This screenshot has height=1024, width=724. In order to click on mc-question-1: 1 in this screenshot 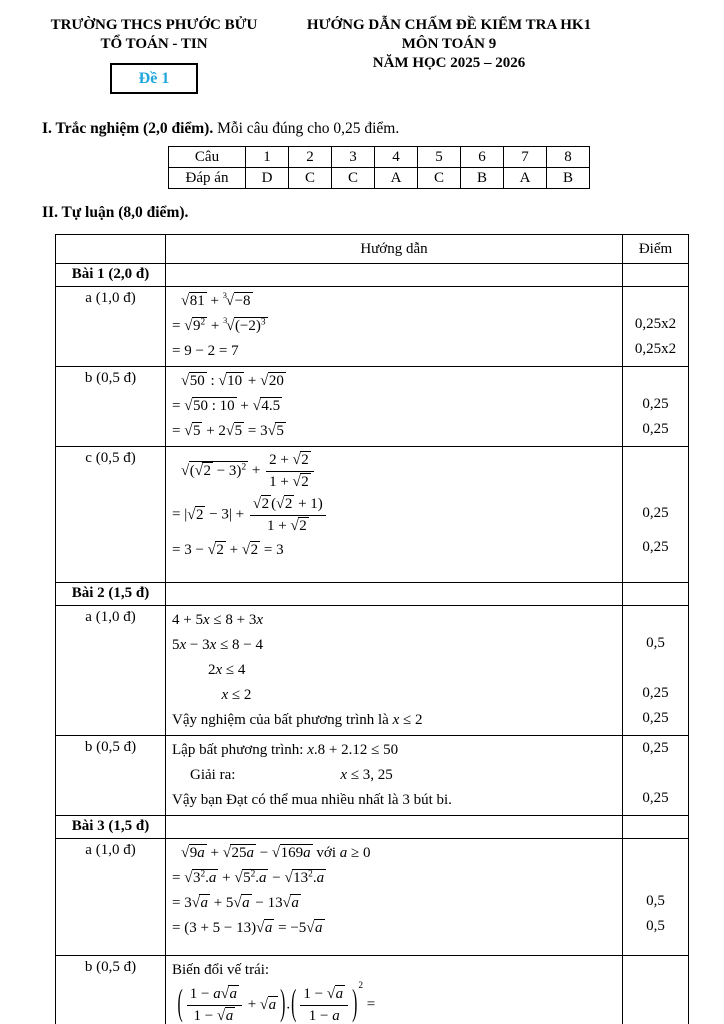, I will do `click(267, 157)`.